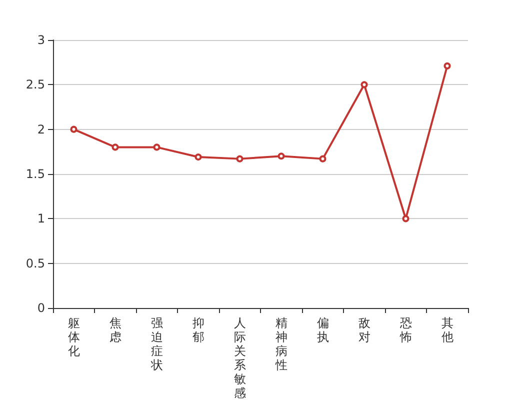  I want to click on x-tick-label: 躯体化, so click(74, 337).